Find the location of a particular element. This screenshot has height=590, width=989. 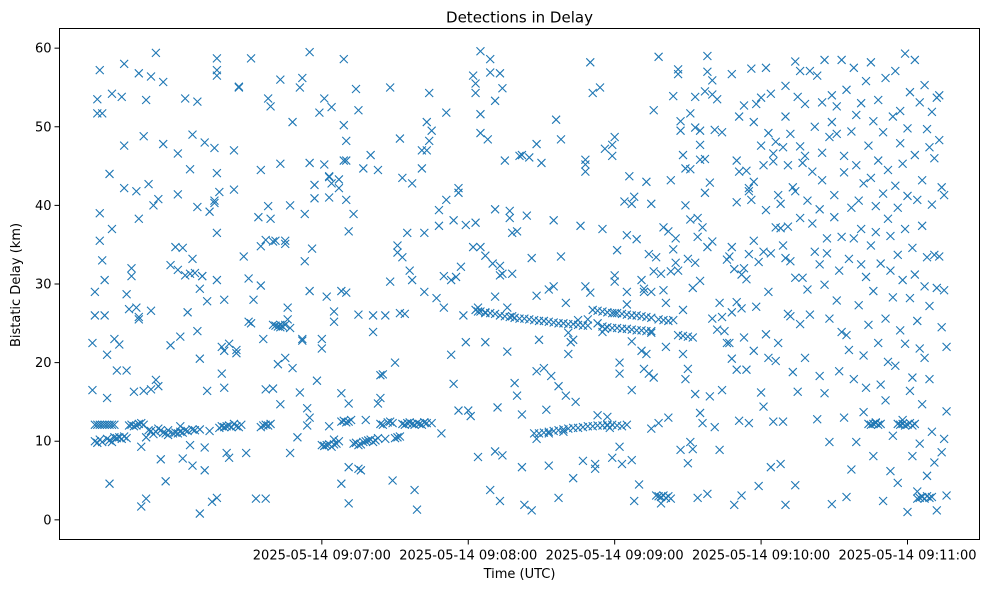

y-tick-label: 40 is located at coordinates (43, 206).